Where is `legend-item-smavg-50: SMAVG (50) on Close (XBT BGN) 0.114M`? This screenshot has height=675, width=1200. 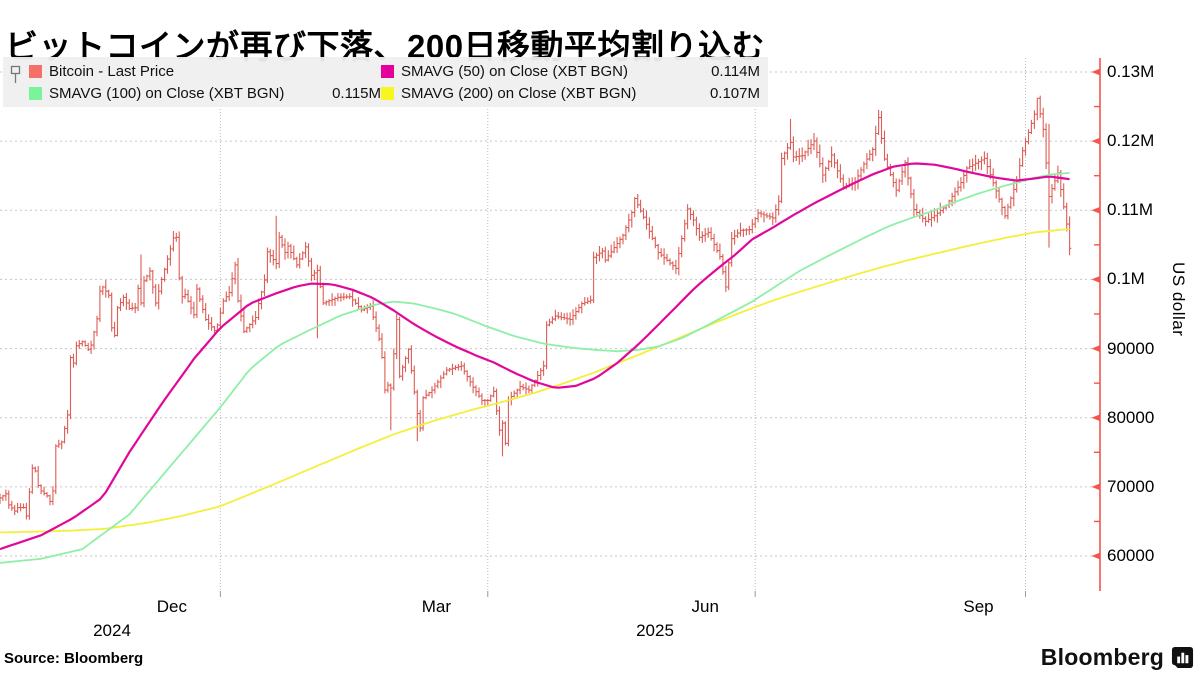 legend-item-smavg-50: SMAVG (50) on Close (XBT BGN) 0.114M is located at coordinates (570, 71).